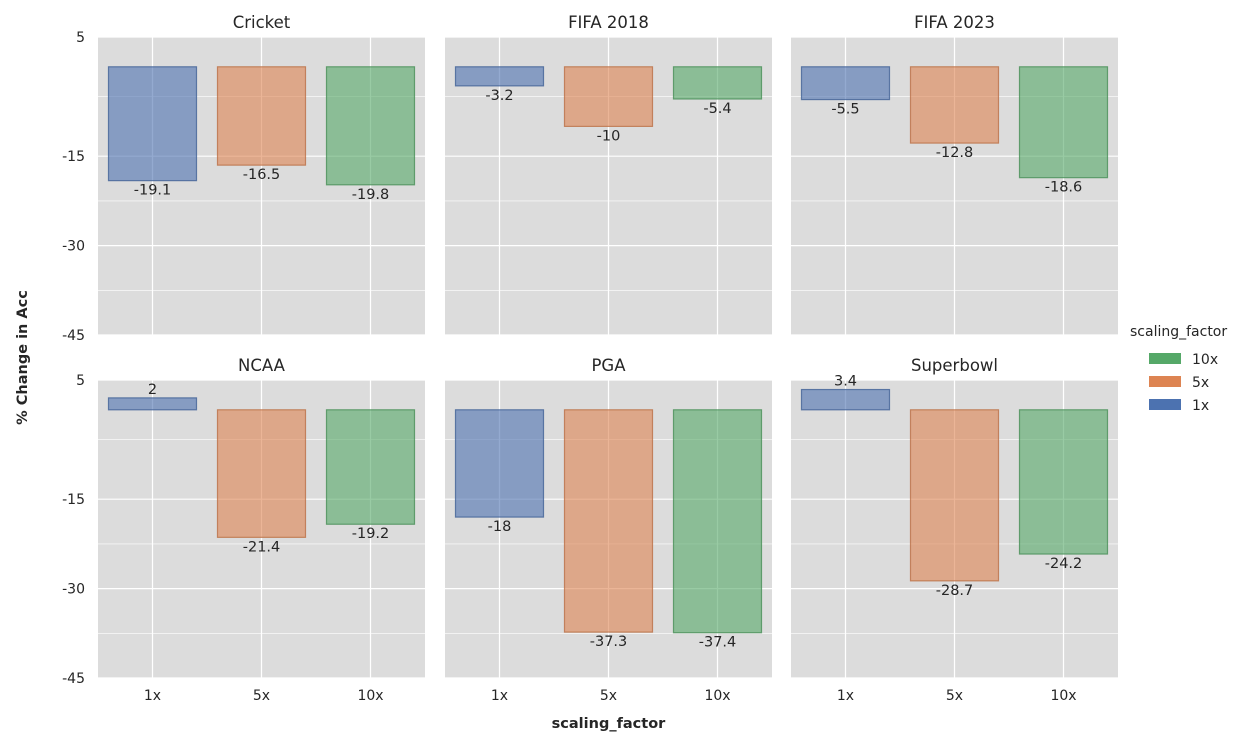 The height and width of the screenshot is (740, 1245). Describe the element at coordinates (955, 153) in the screenshot. I see `value-label: -12.8` at that location.